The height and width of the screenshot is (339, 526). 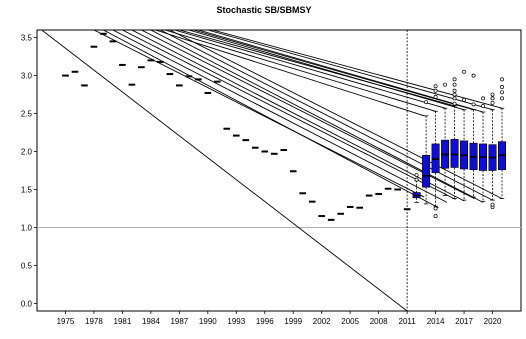 What do you see at coordinates (27, 265) in the screenshot?
I see `y-tick-label: 0.5` at bounding box center [27, 265].